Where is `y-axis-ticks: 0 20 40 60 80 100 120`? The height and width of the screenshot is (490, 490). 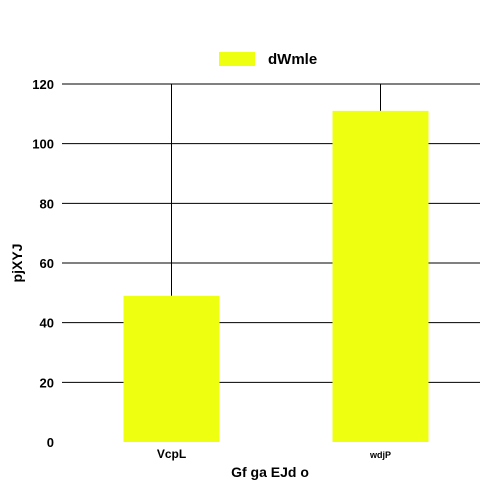 y-axis-ticks: 0 20 40 60 80 100 120 is located at coordinates (43, 263).